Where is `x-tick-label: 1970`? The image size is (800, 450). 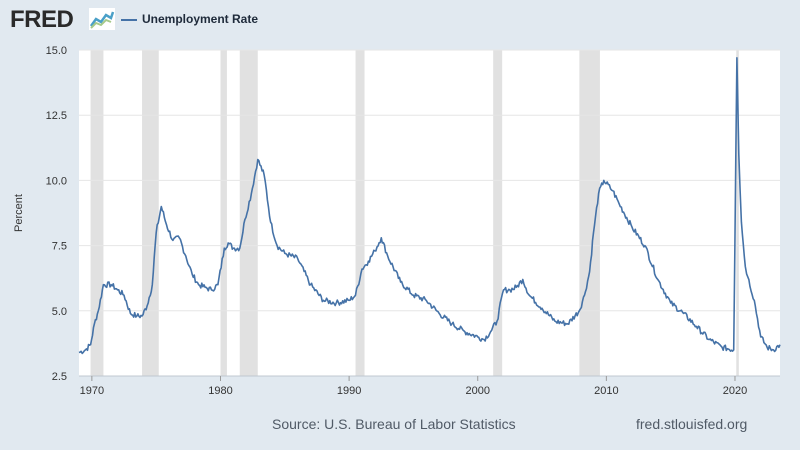 x-tick-label: 1970 is located at coordinates (92, 391).